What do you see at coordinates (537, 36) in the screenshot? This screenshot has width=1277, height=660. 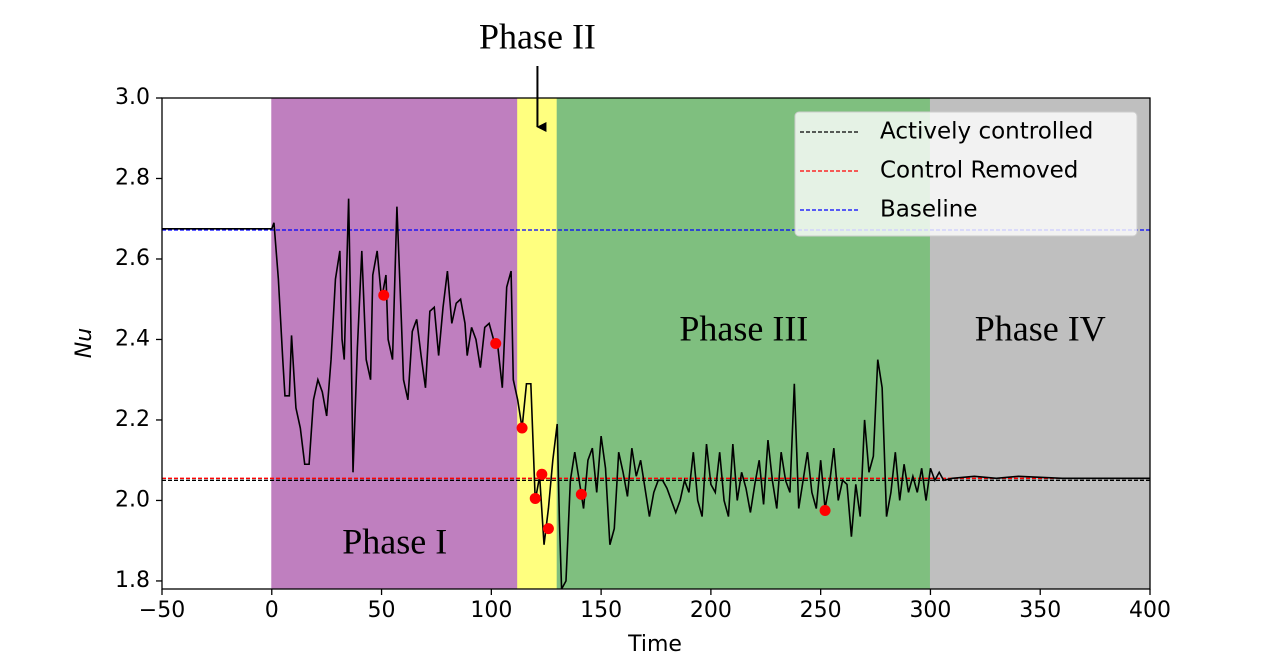 I see `phase-label: Phase II` at bounding box center [537, 36].